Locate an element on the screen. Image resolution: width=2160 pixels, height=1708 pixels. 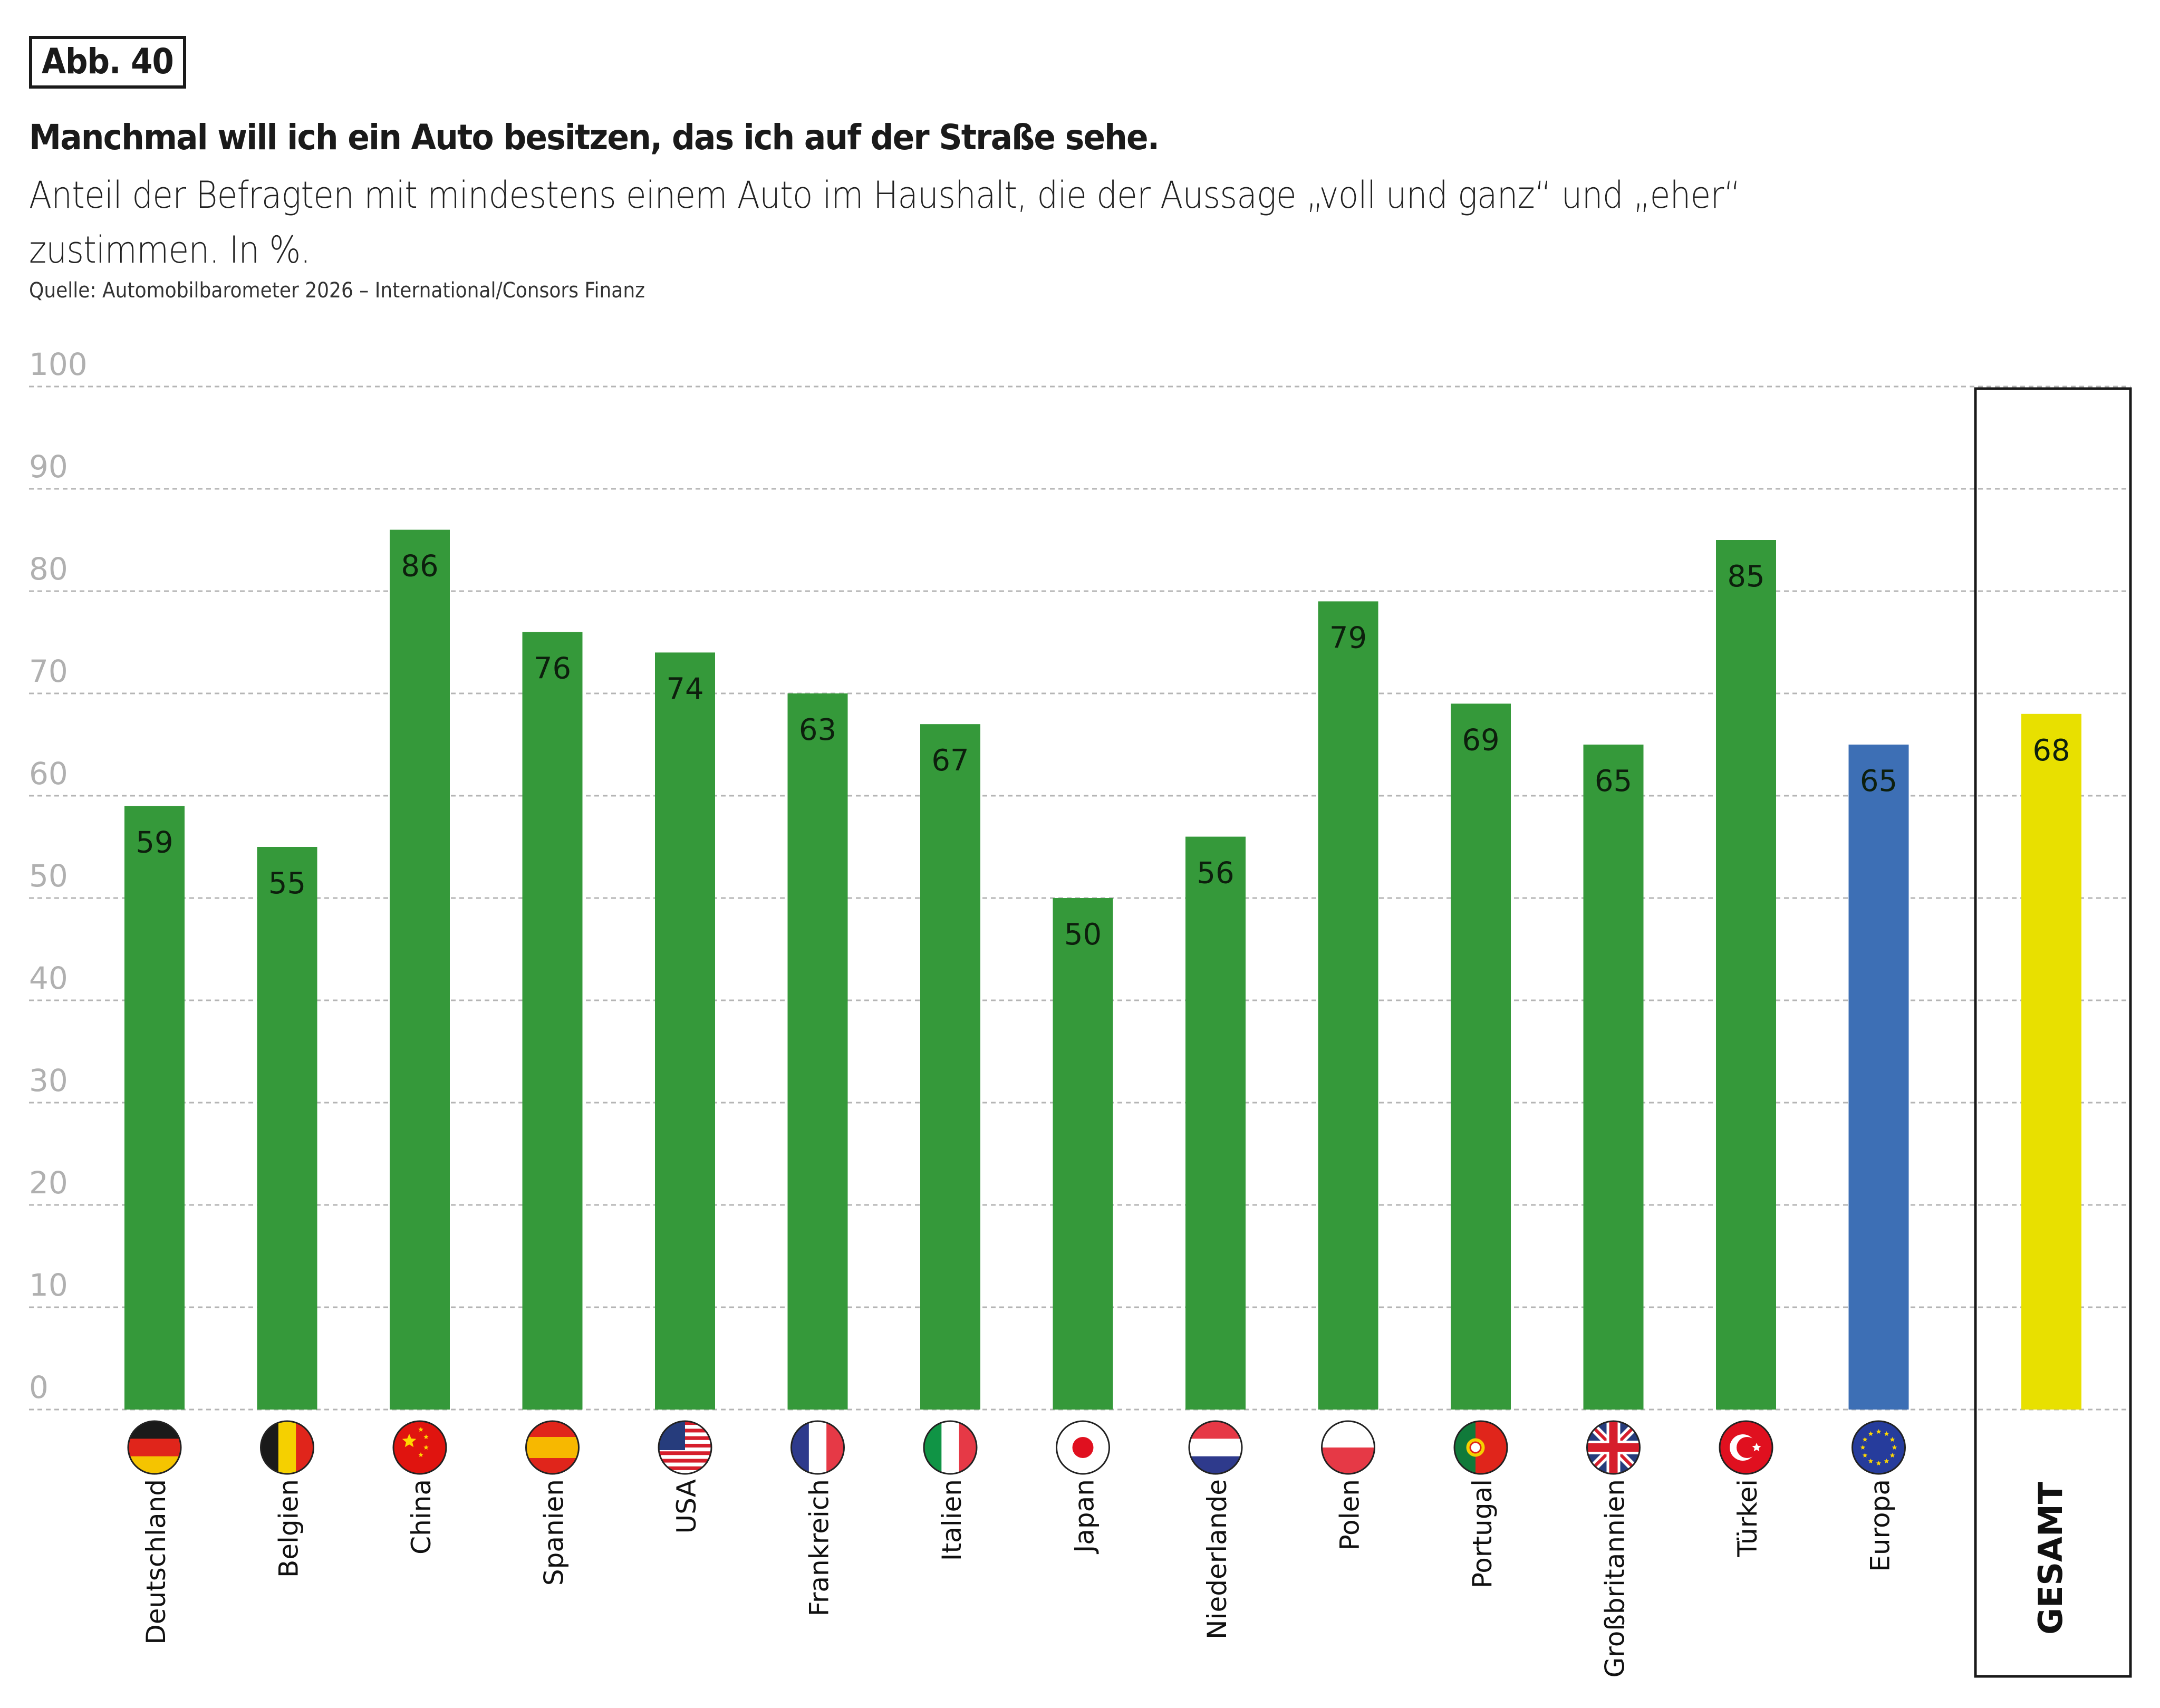
value-label: 68 is located at coordinates (2051, 751).